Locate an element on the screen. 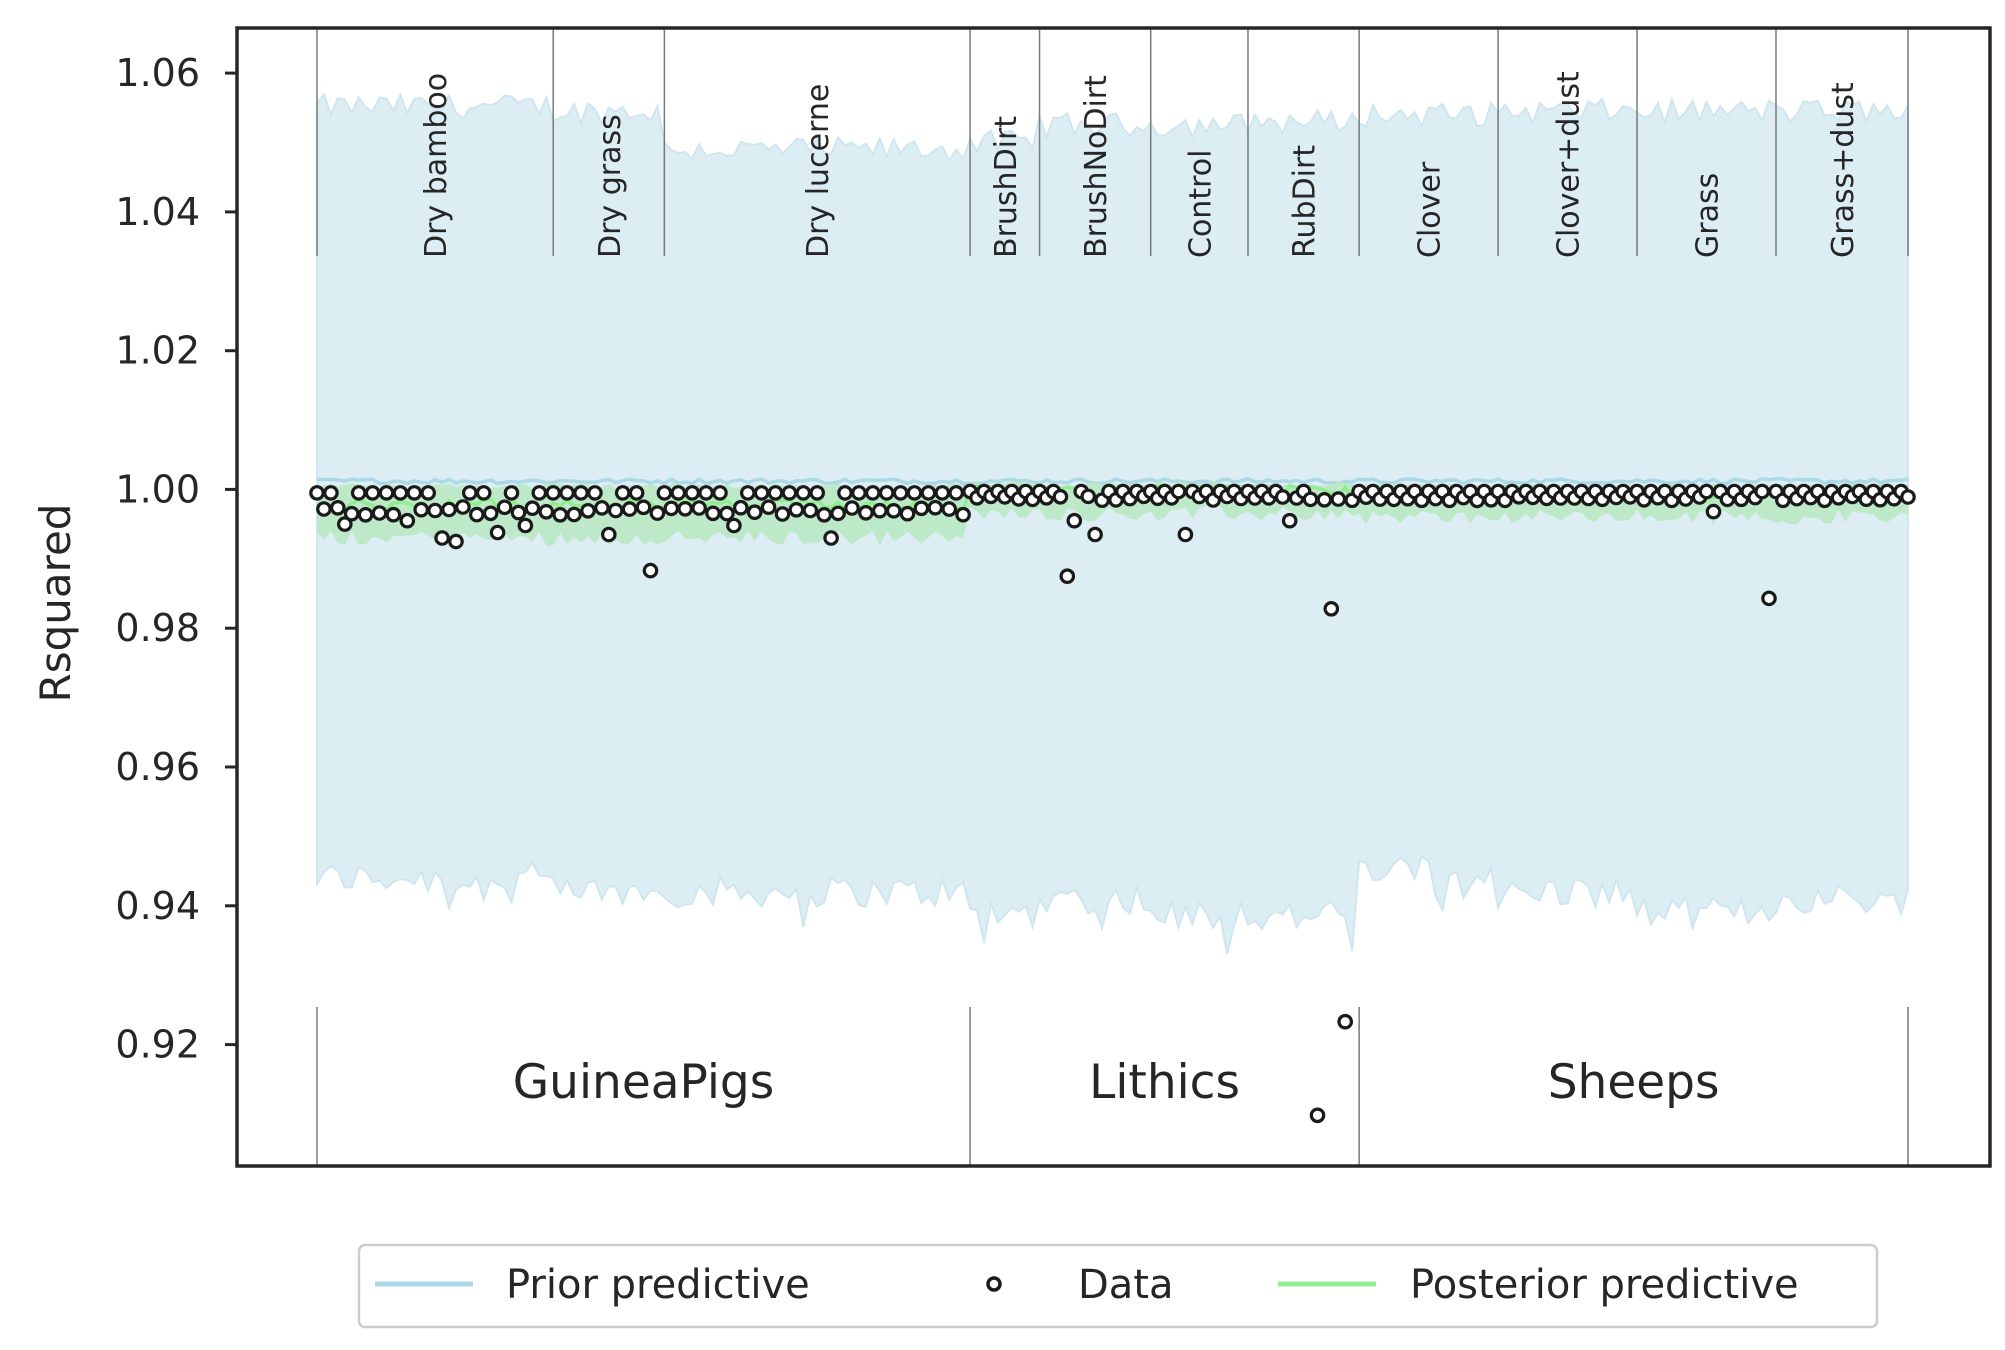  group-label: GuineaPigs is located at coordinates (643, 1082).